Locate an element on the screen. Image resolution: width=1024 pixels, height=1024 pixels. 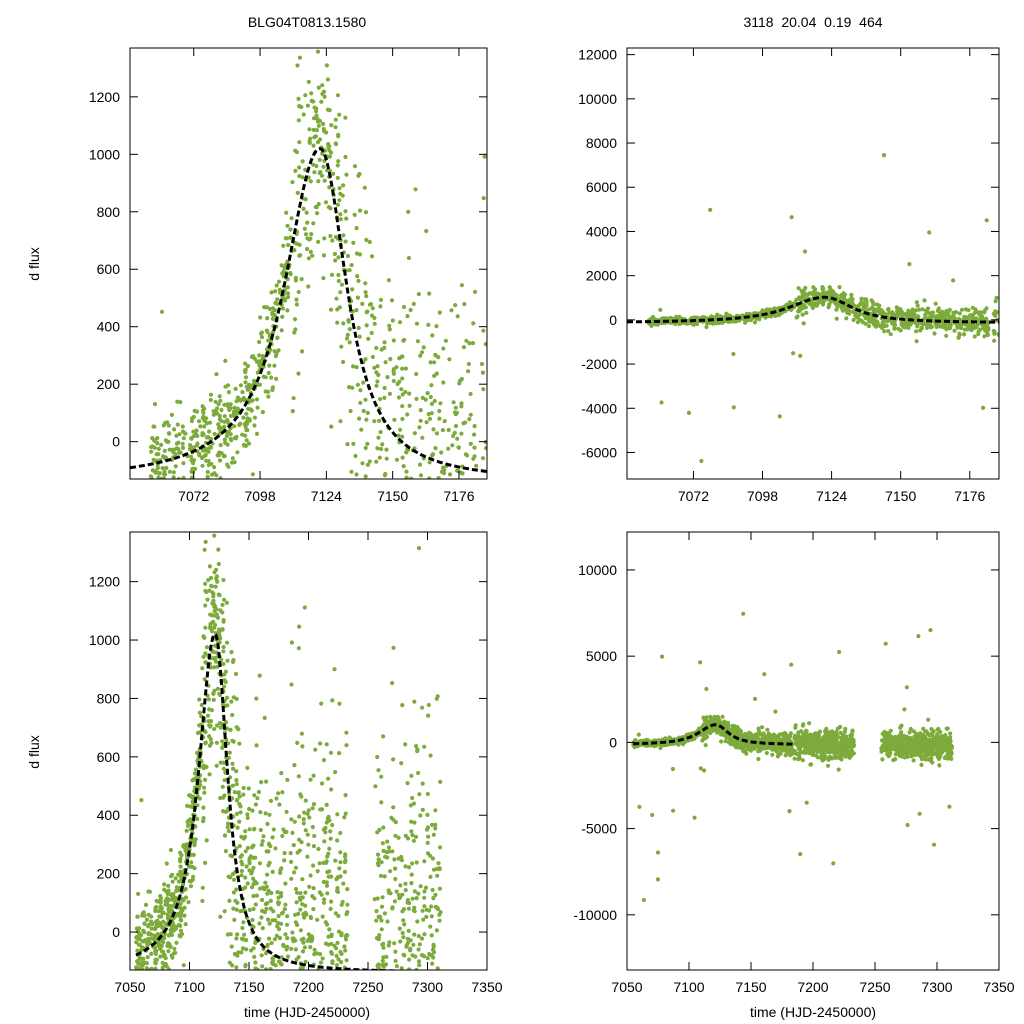
y-tick-label: -2000 is located at coordinates (599, 364).